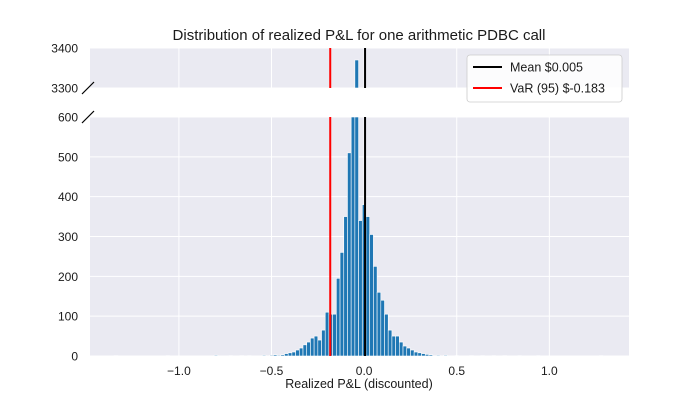 This screenshot has height=400, width=700. Describe the element at coordinates (68, 157) in the screenshot. I see `y-tick-label: 500` at that location.